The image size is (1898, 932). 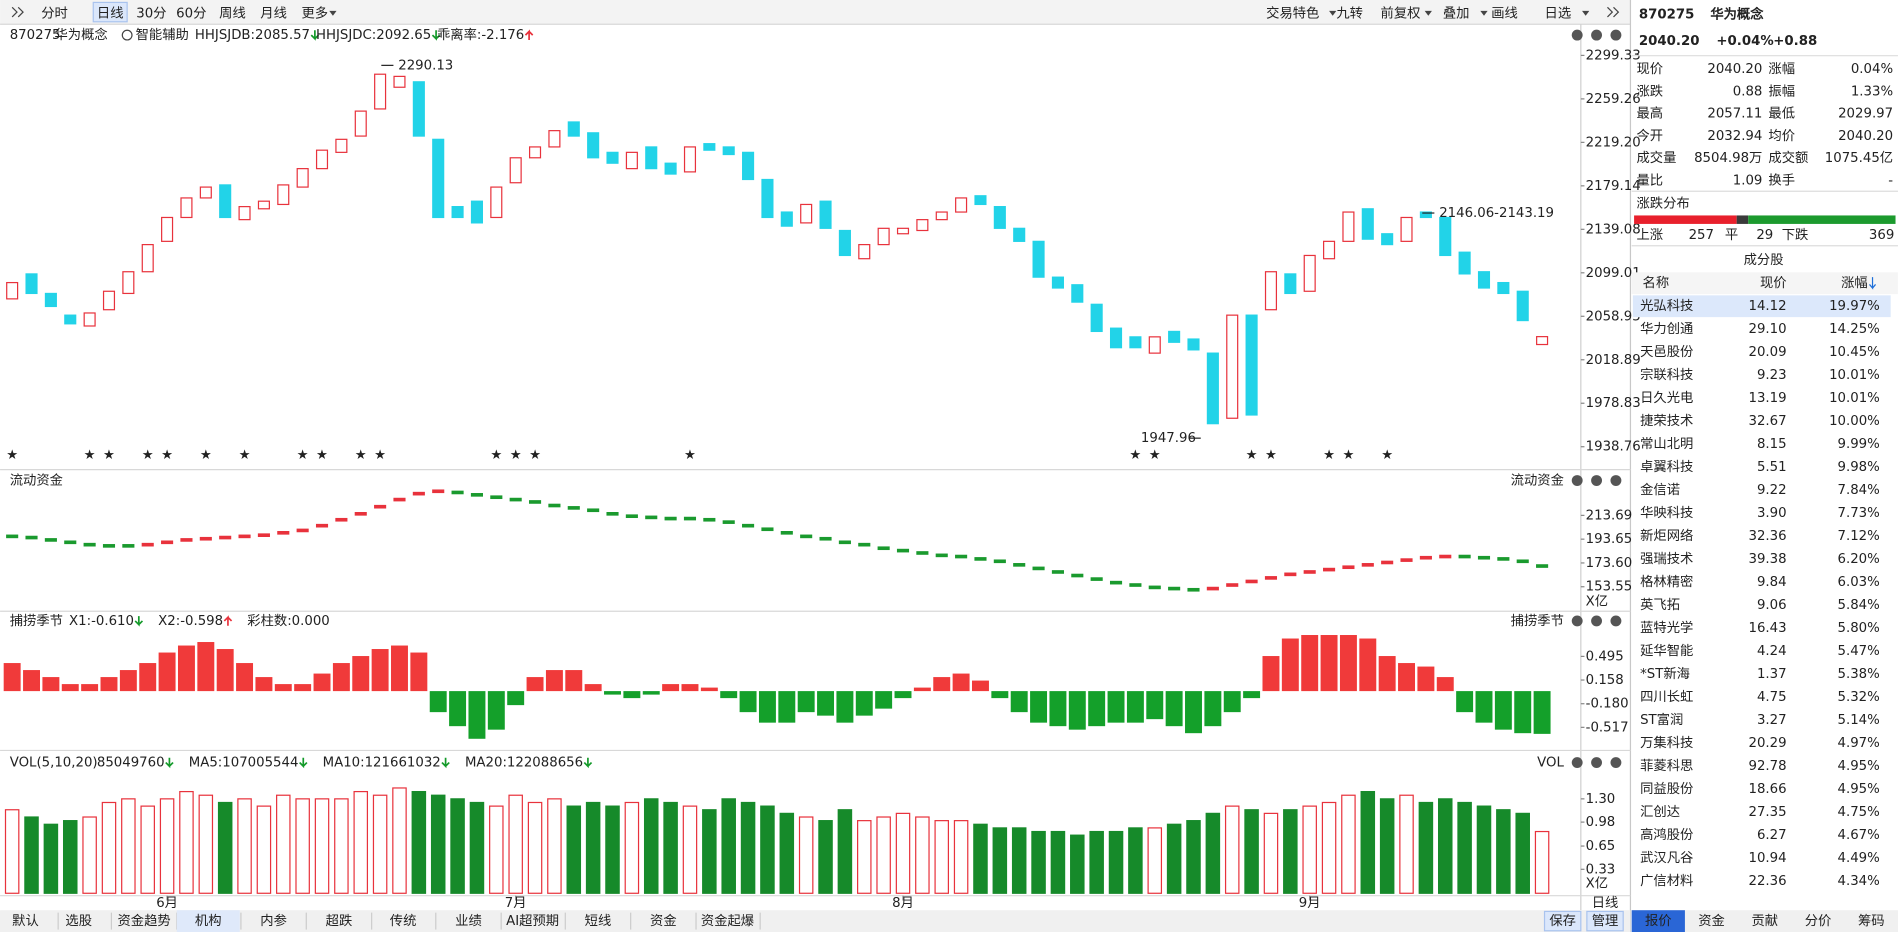 I want to click on panel-tab: 贡献, so click(x=1765, y=921).